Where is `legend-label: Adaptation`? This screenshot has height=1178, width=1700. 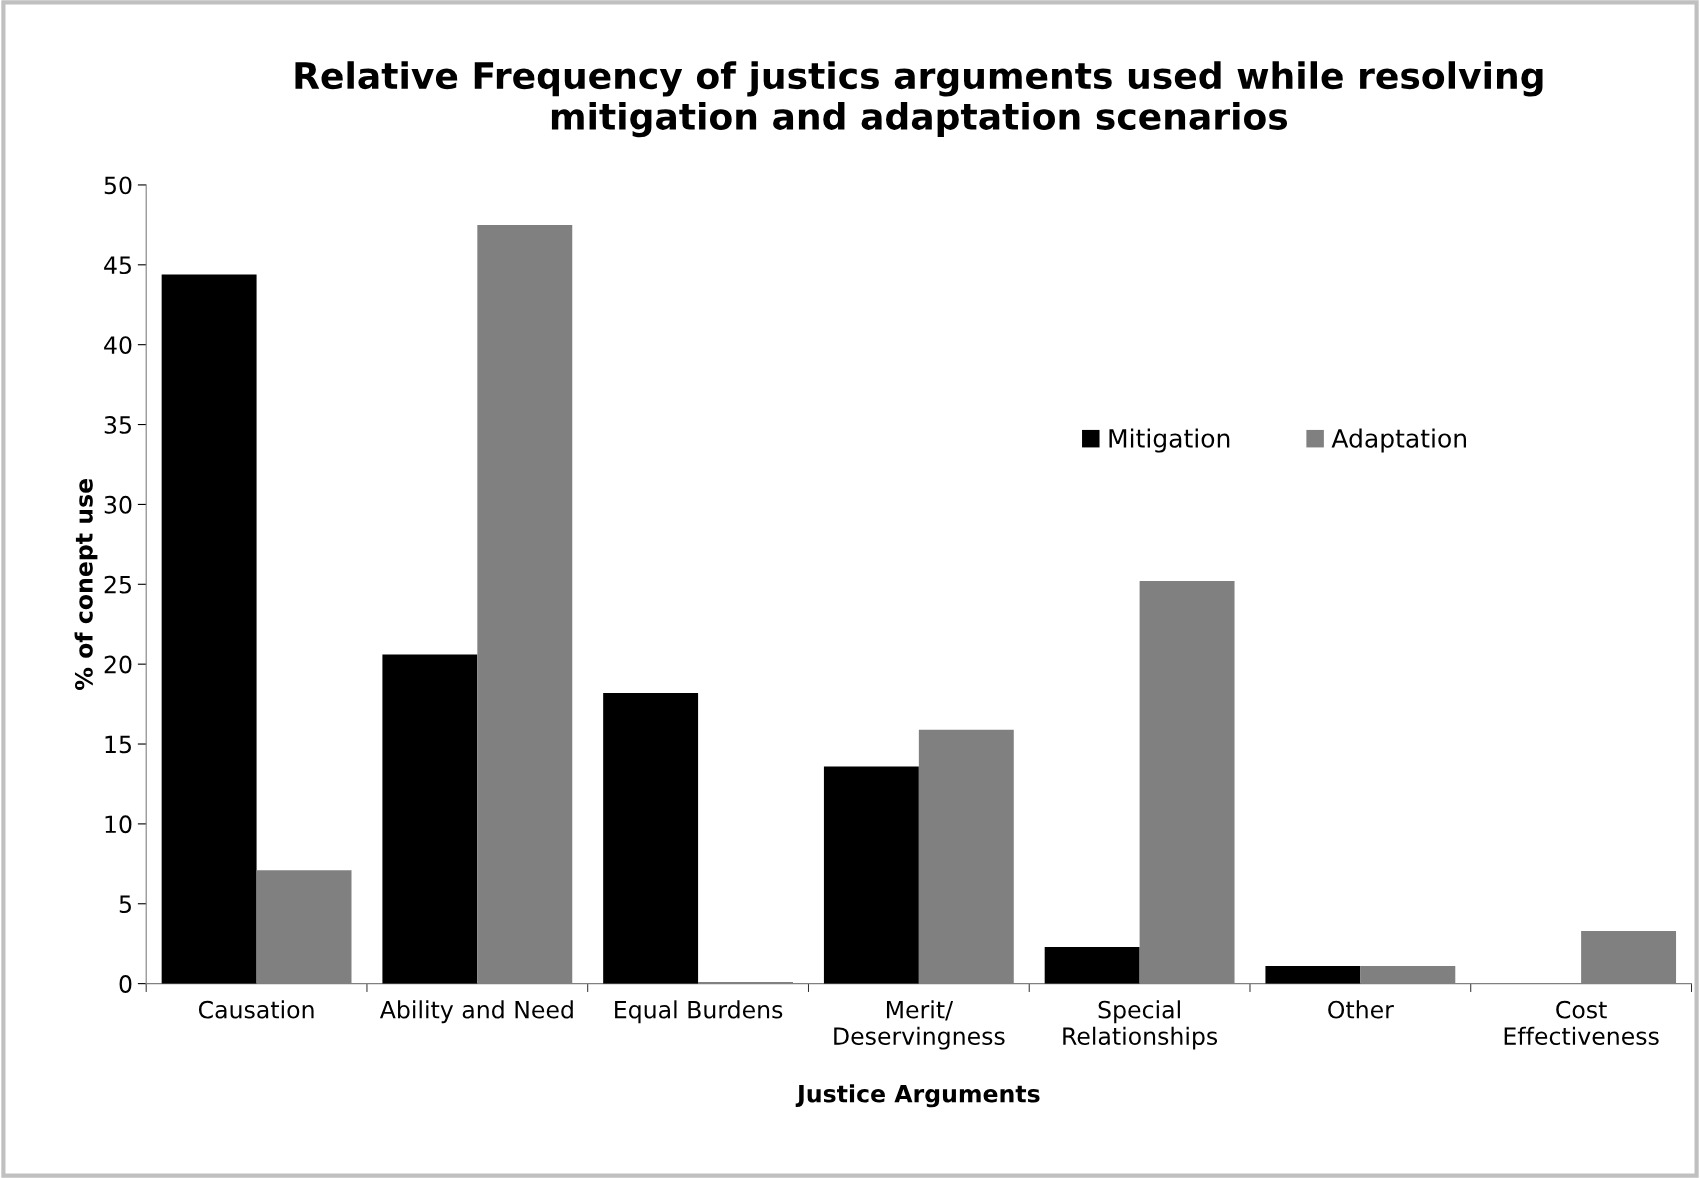
legend-label: Adaptation is located at coordinates (1398, 440).